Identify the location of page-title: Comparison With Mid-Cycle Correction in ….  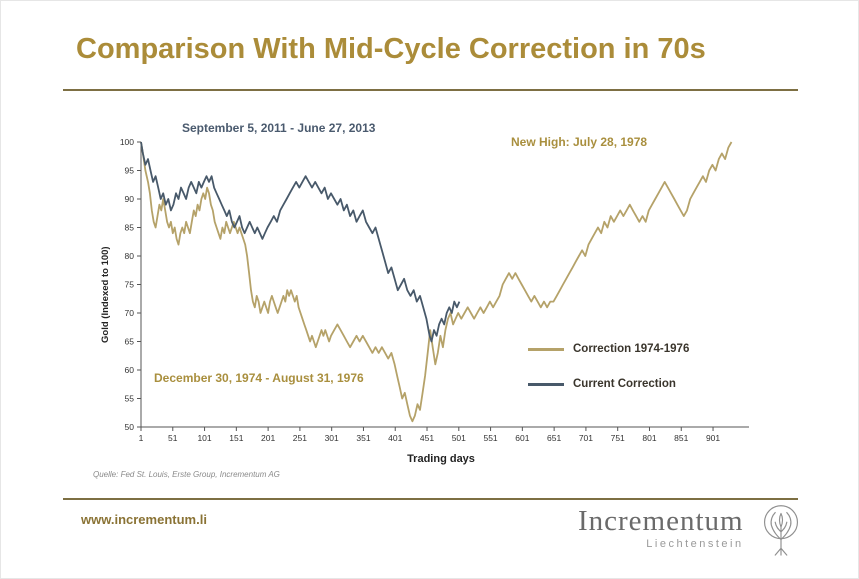
(391, 49).